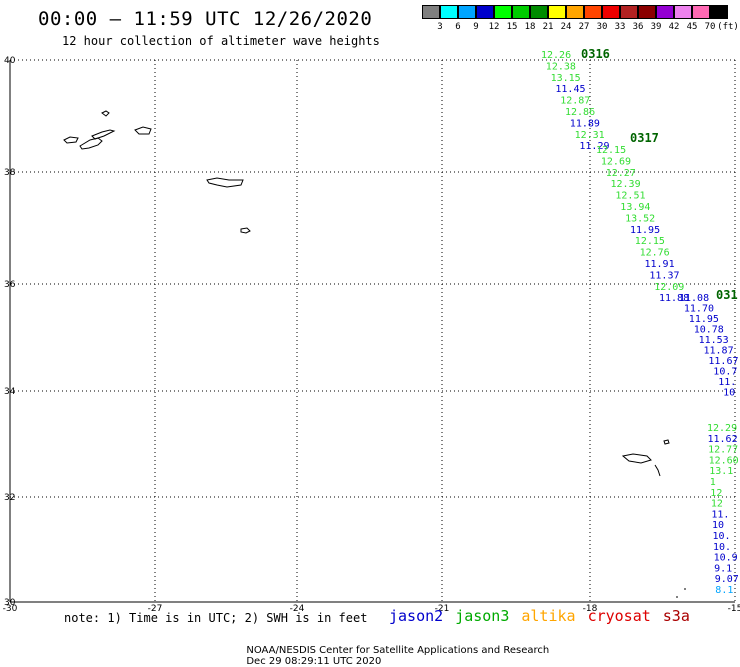  Describe the element at coordinates (10, 285) in the screenshot. I see `lat-tick-label: 36` at that location.